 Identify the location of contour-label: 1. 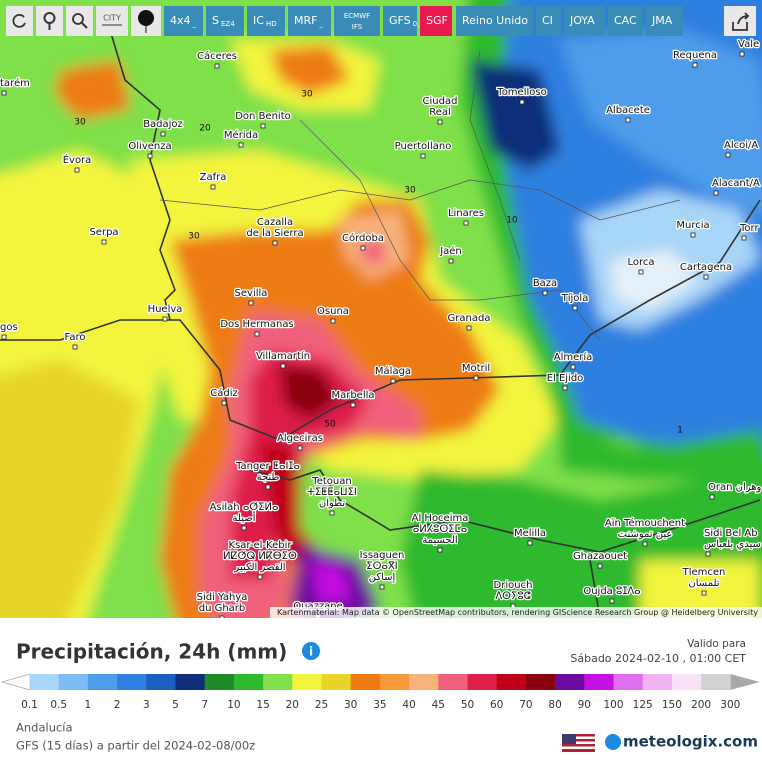
(680, 431).